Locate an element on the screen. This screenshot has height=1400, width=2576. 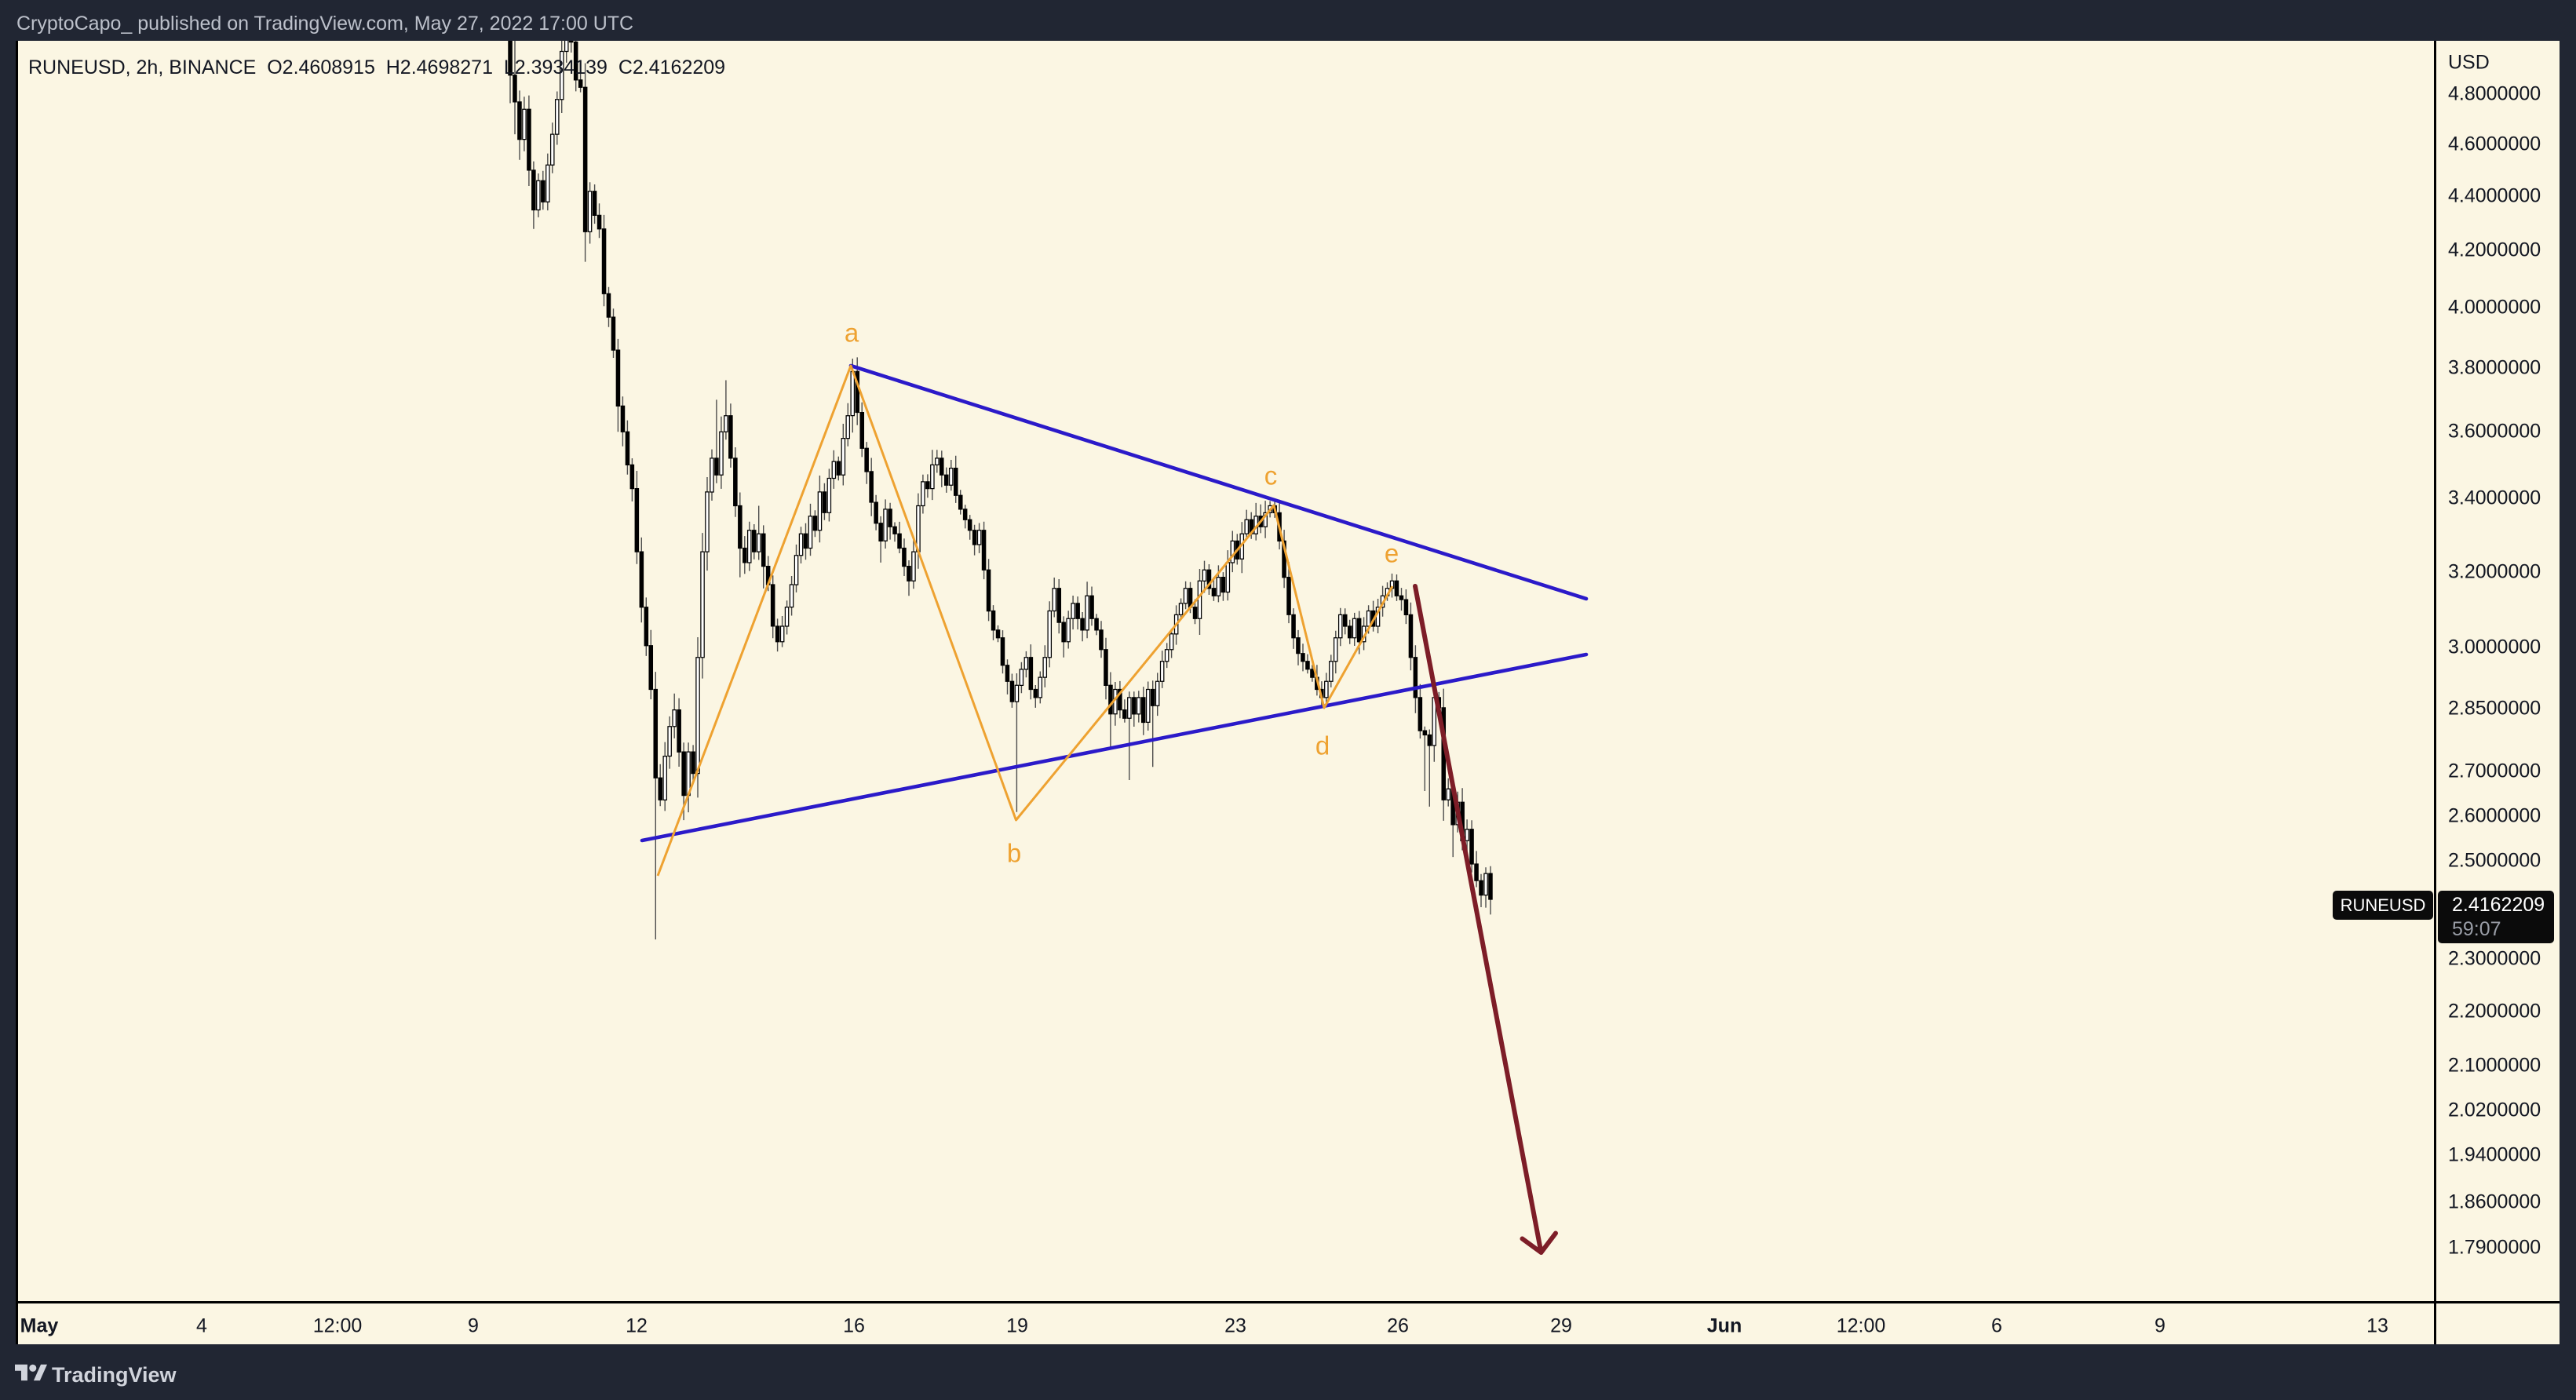
svg-text: b is located at coordinates (1014, 853).